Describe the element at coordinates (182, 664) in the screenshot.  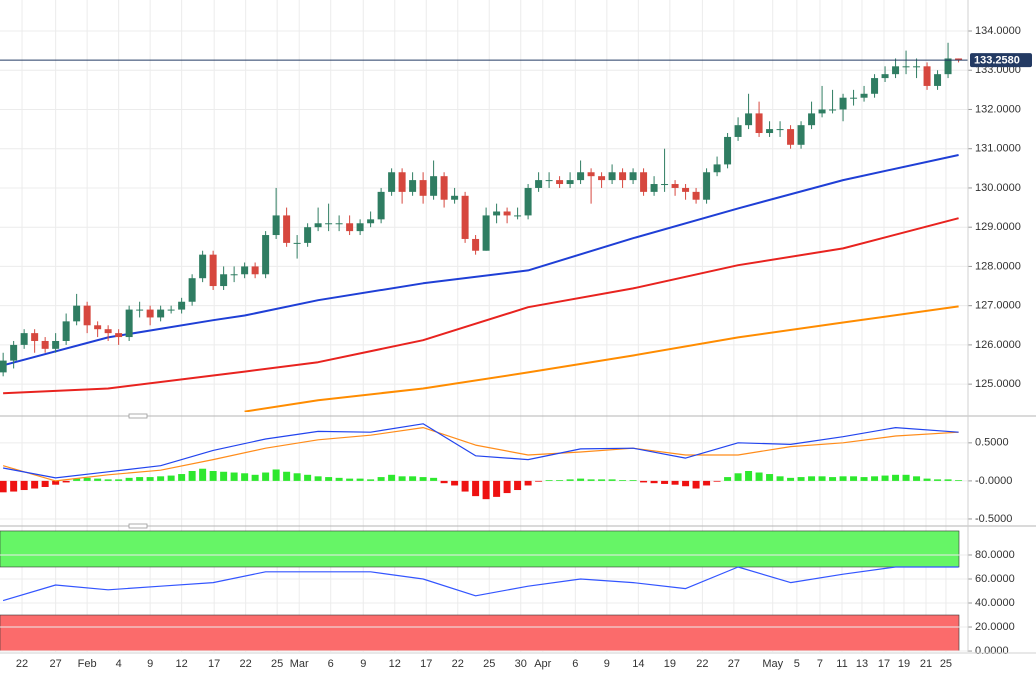
I see `x-tick-label: 12` at that location.